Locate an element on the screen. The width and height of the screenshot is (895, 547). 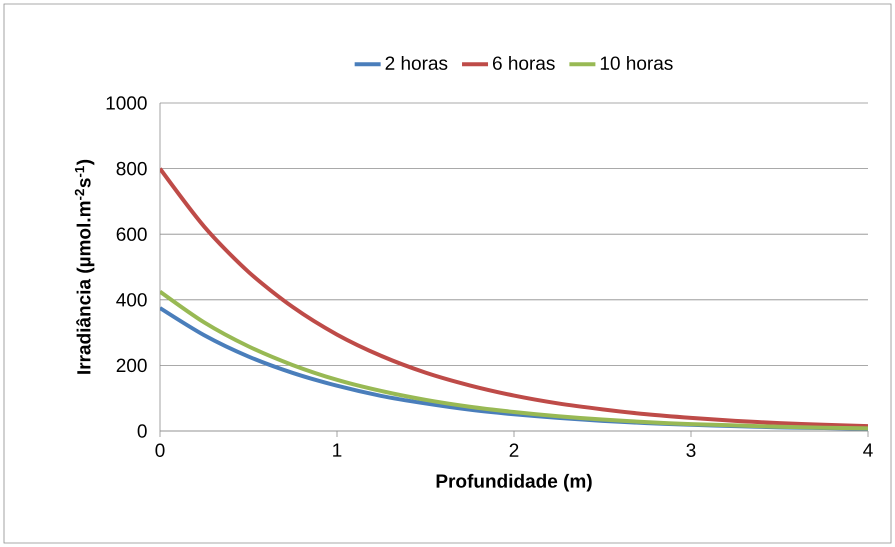
x-axis-title: Profundidade (m) is located at coordinates (514, 483).